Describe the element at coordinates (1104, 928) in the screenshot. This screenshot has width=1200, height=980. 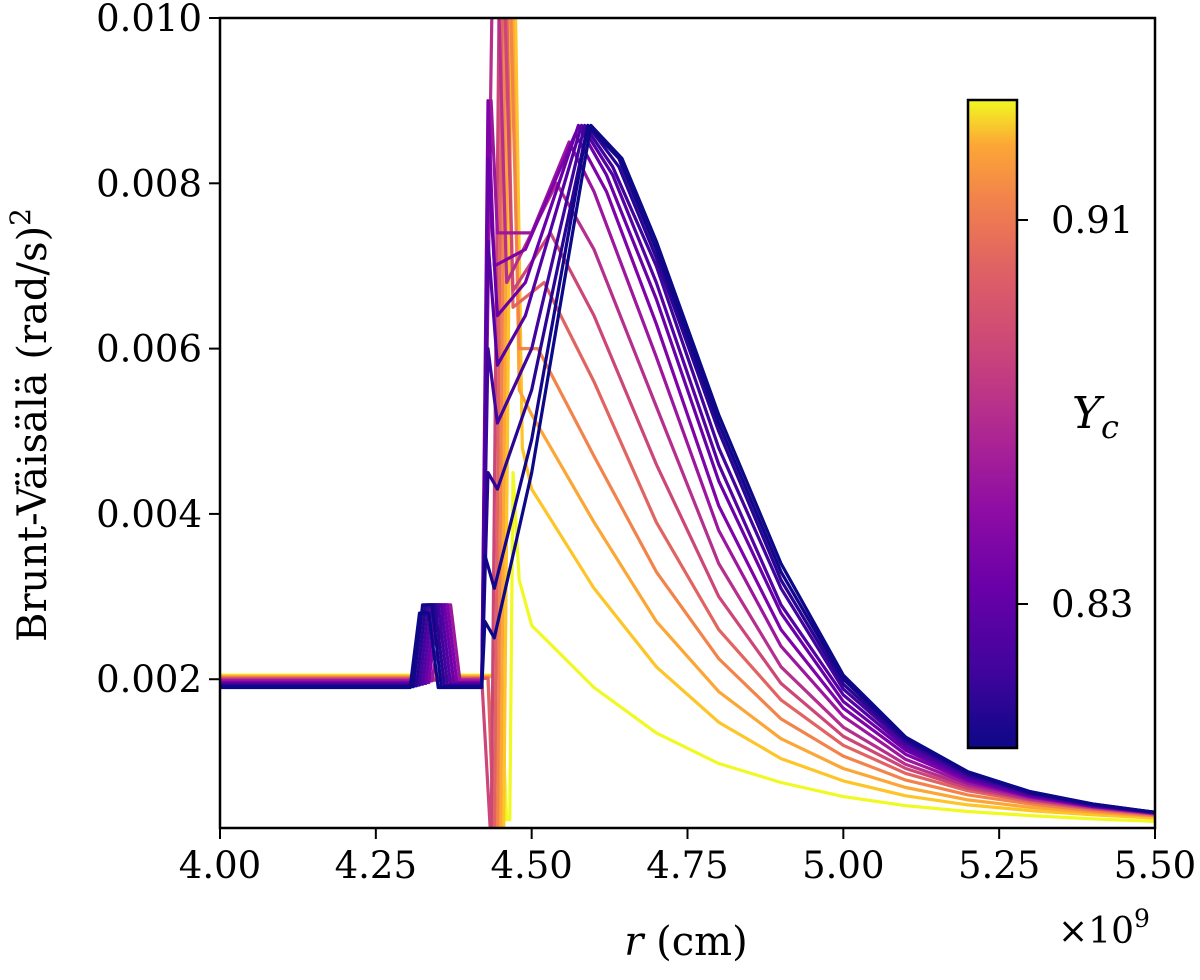
I see `x-multiplier: ×10⁹` at that location.